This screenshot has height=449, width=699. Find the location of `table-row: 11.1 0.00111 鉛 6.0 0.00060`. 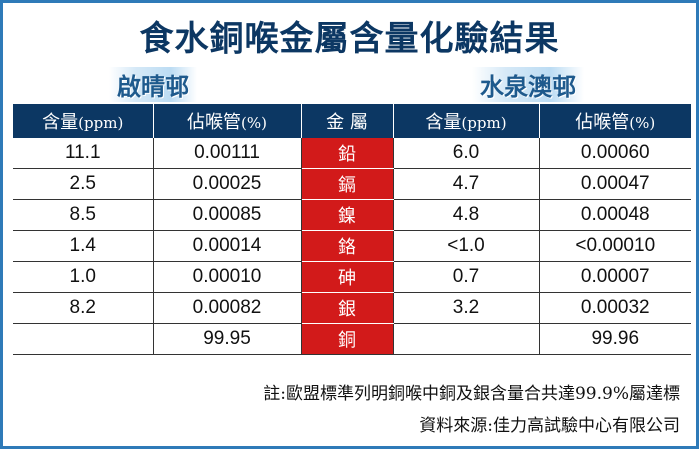

table-row: 11.1 0.00111 鉛 6.0 0.00060 is located at coordinates (352, 153).